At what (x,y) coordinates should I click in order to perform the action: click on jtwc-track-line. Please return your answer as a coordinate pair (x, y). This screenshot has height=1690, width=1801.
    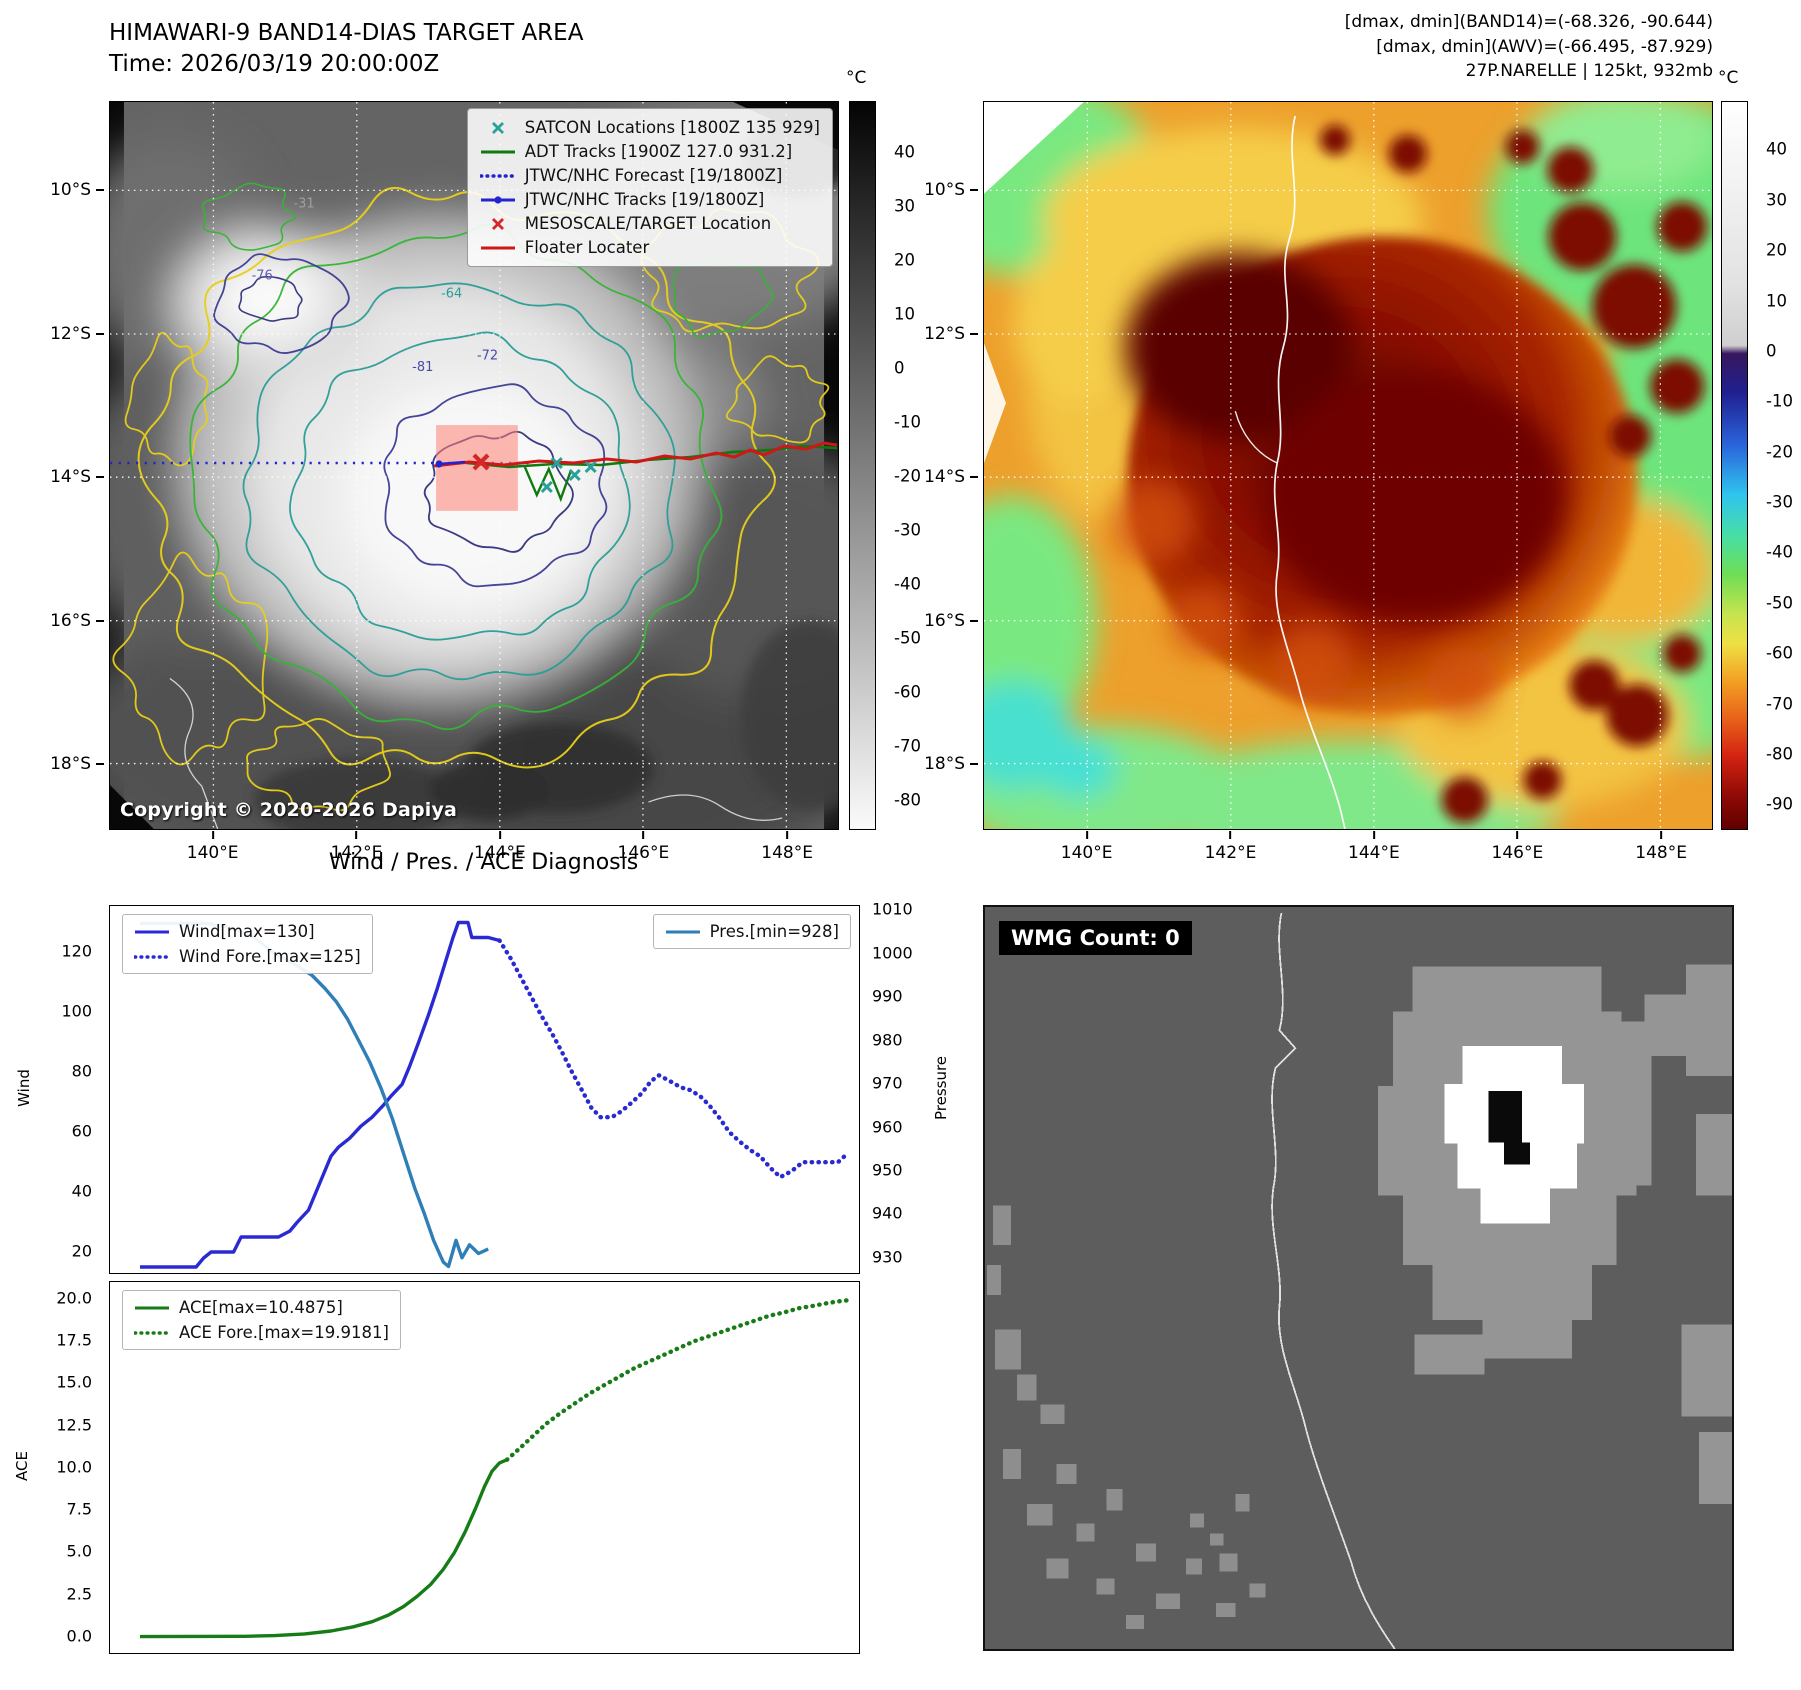
    Looking at the image, I should click on (452, 463).